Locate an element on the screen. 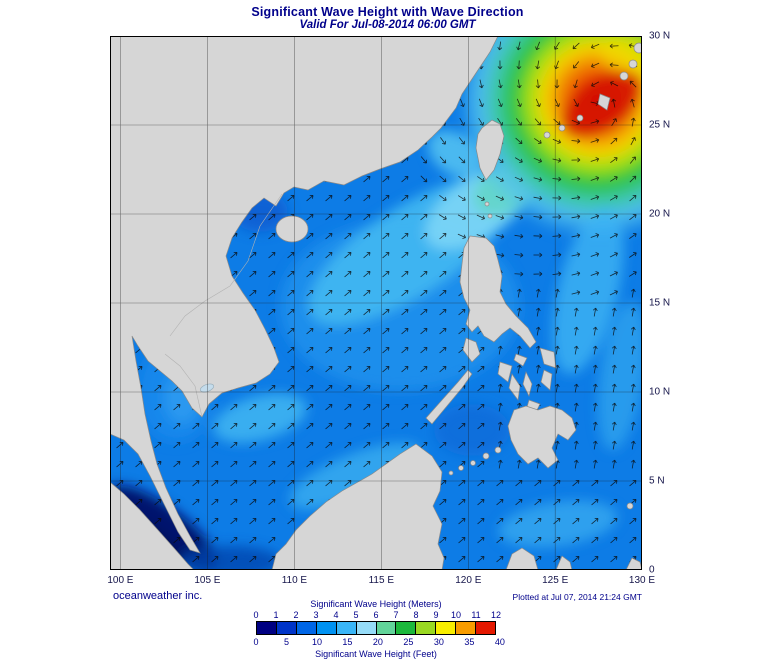  feet-tick-label: 20 is located at coordinates (377, 642).